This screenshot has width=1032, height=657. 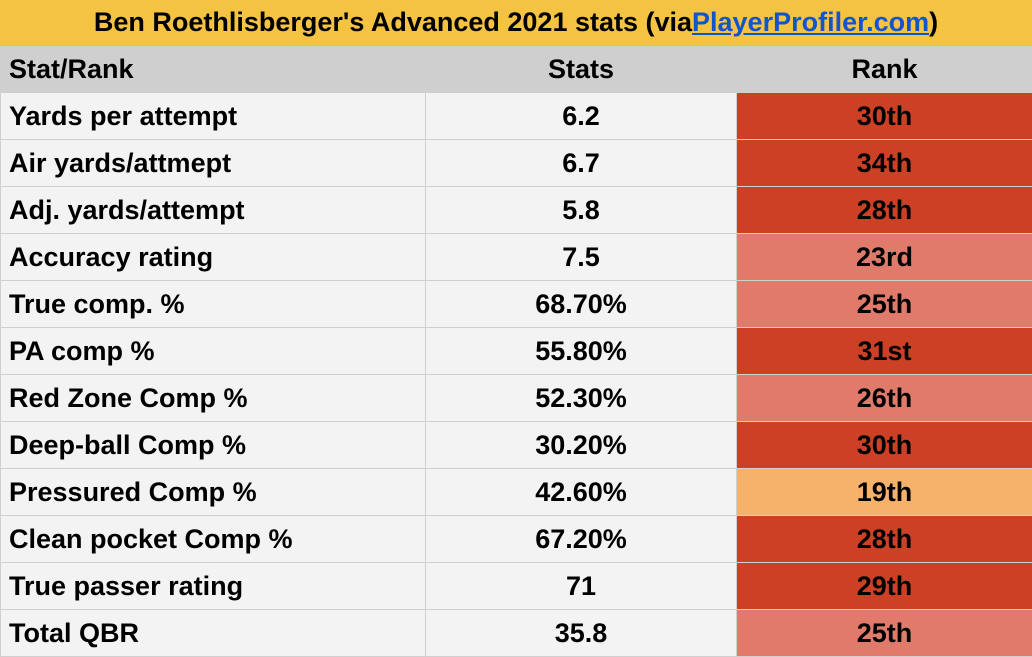 I want to click on rank-cell: 19th, so click(x=884, y=492).